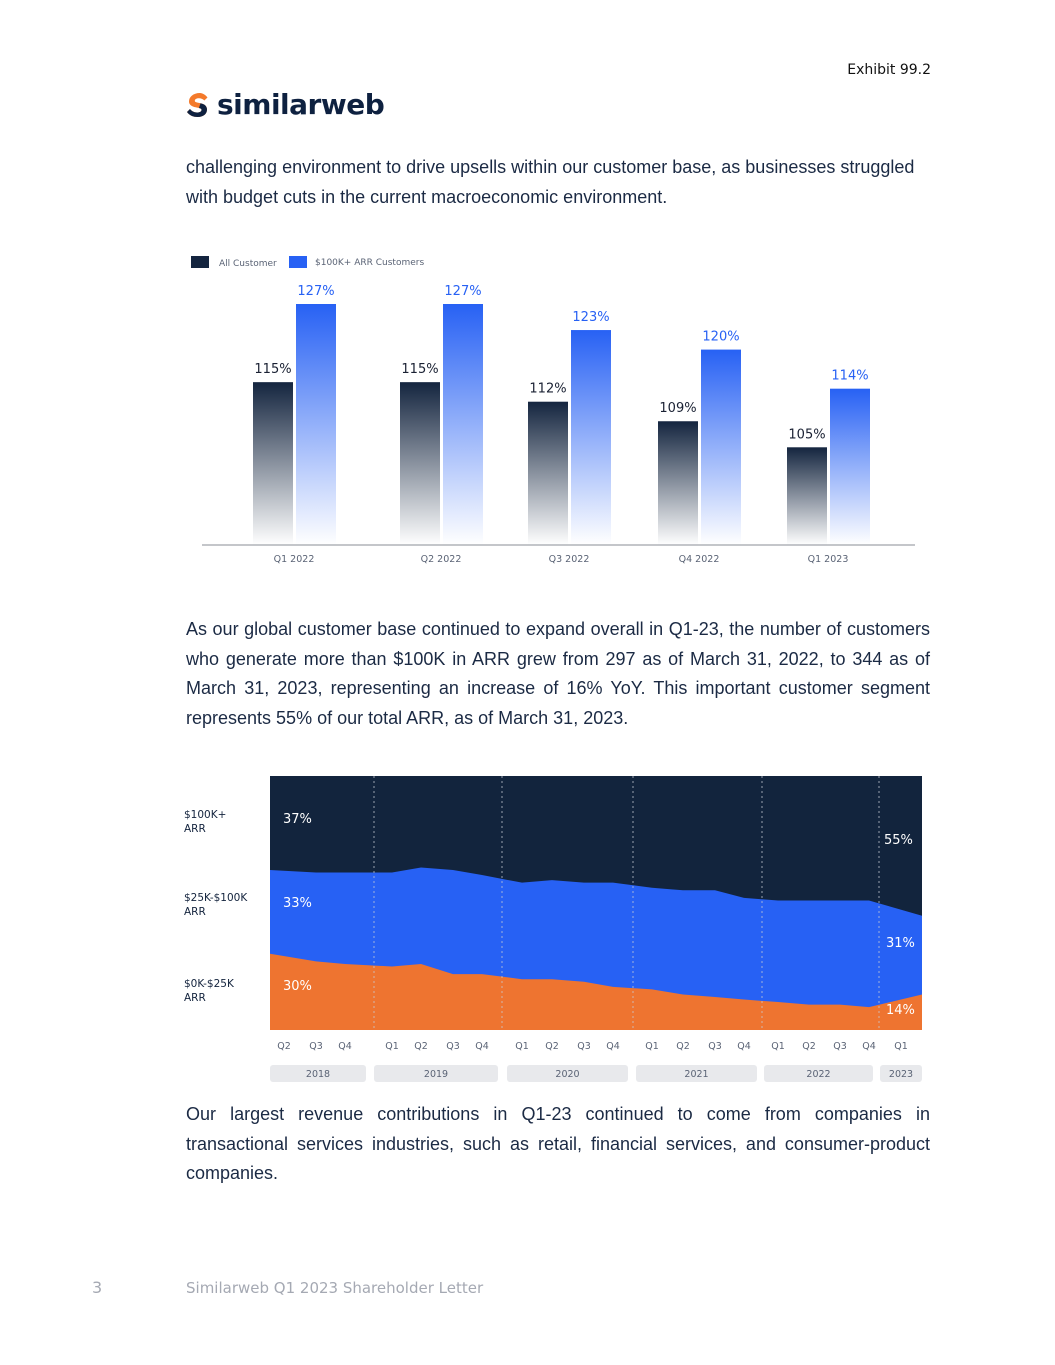 This screenshot has height=1365, width=1055. What do you see at coordinates (900, 1010) in the screenshot?
I see `annotation-end-0k: 14%` at bounding box center [900, 1010].